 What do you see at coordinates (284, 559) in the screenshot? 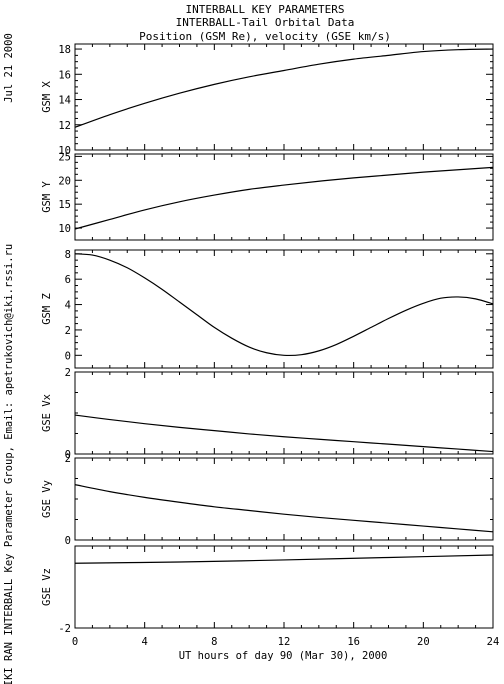
I see `series-line-gse-vz` at bounding box center [284, 559].